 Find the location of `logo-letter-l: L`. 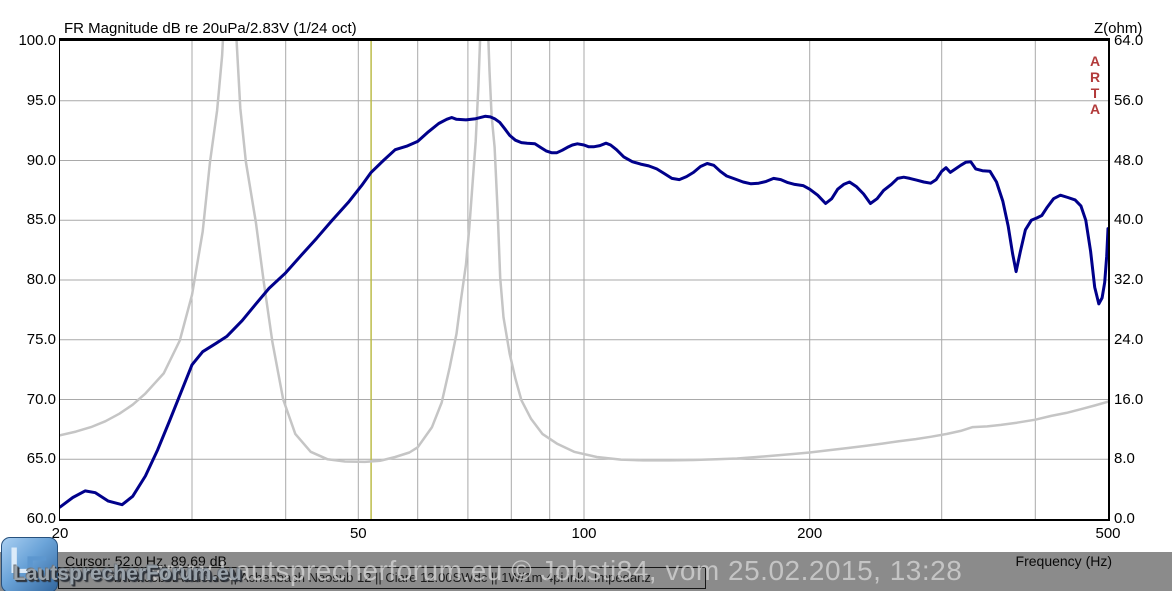

logo-letter-l: L is located at coordinates (20, 560).